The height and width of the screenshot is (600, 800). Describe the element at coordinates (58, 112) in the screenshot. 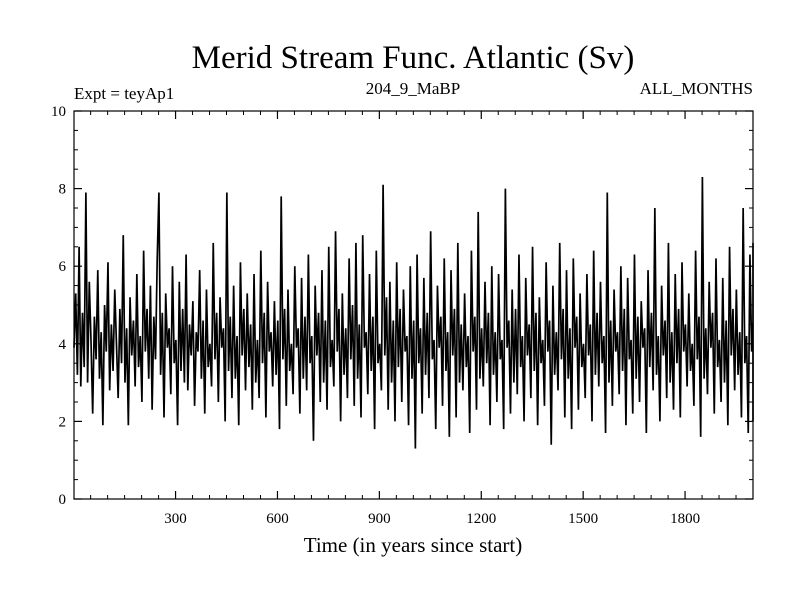

I see `y-tick-label: 10` at that location.